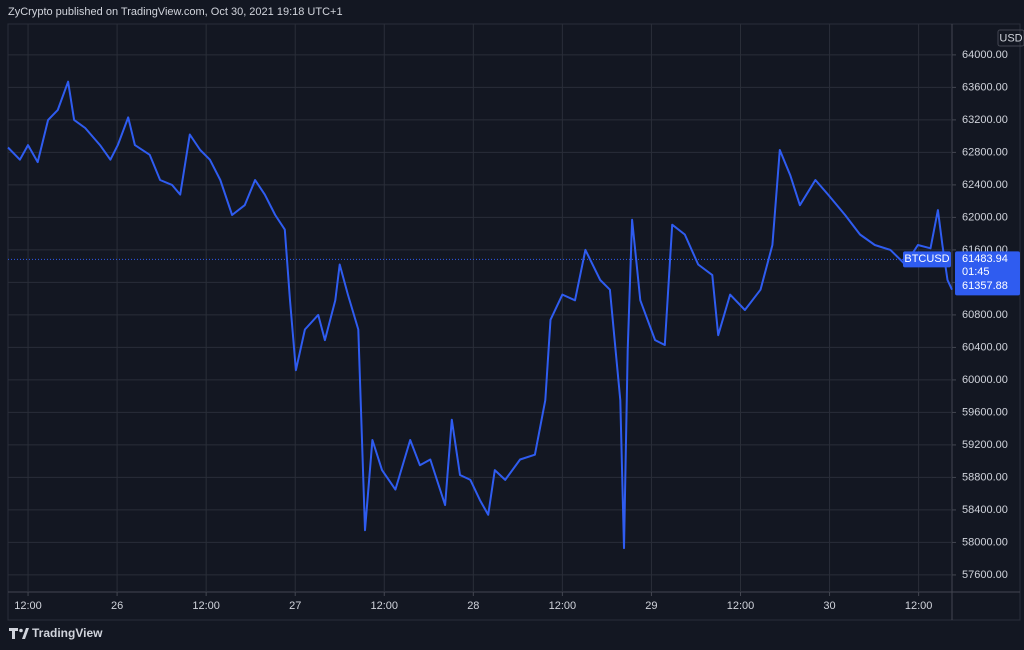  I want to click on logo-dot, so click(21, 630).